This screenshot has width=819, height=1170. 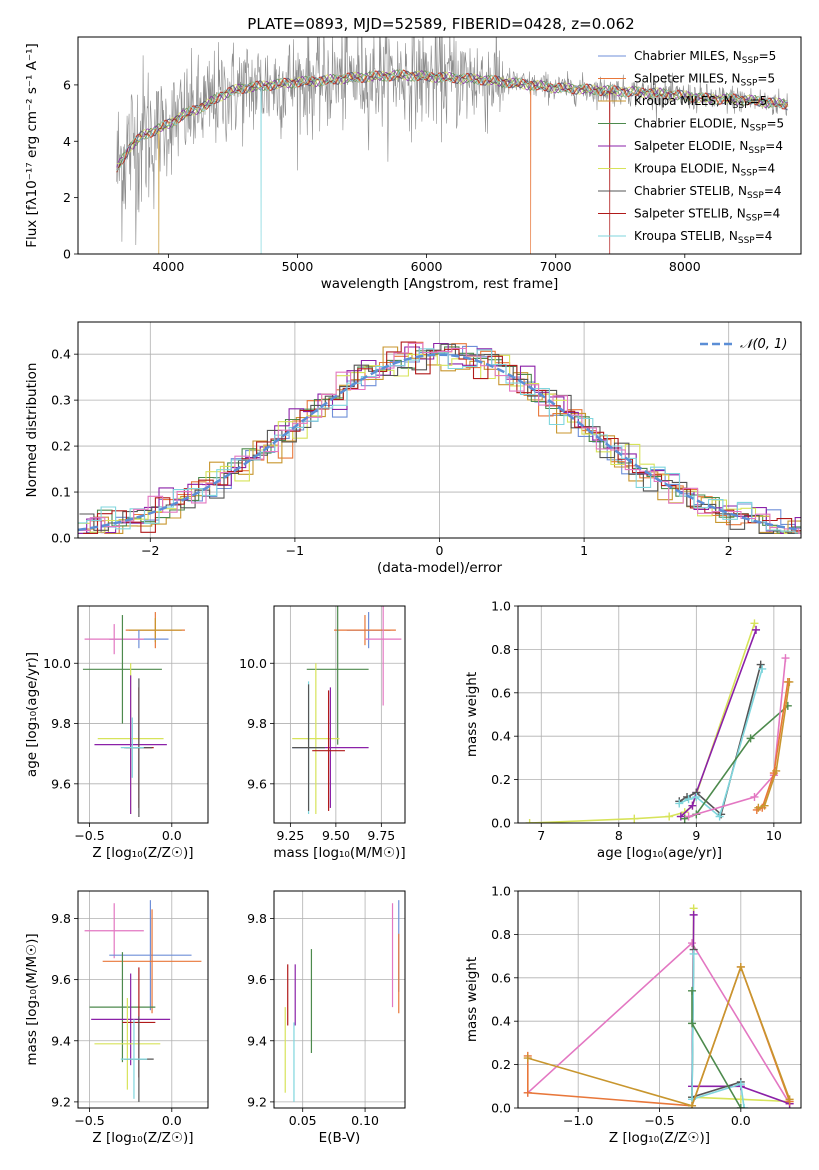 I want to click on x-tick-label: 8000, so click(x=685, y=266).